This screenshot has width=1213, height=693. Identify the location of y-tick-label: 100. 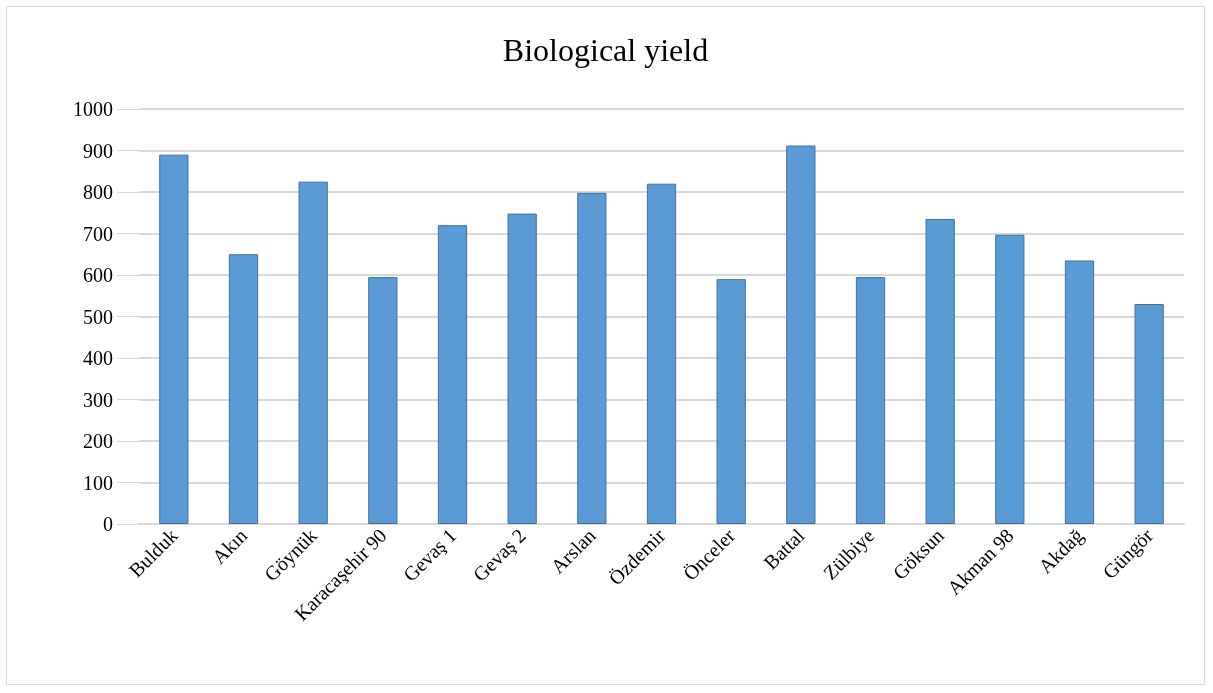
(98, 482).